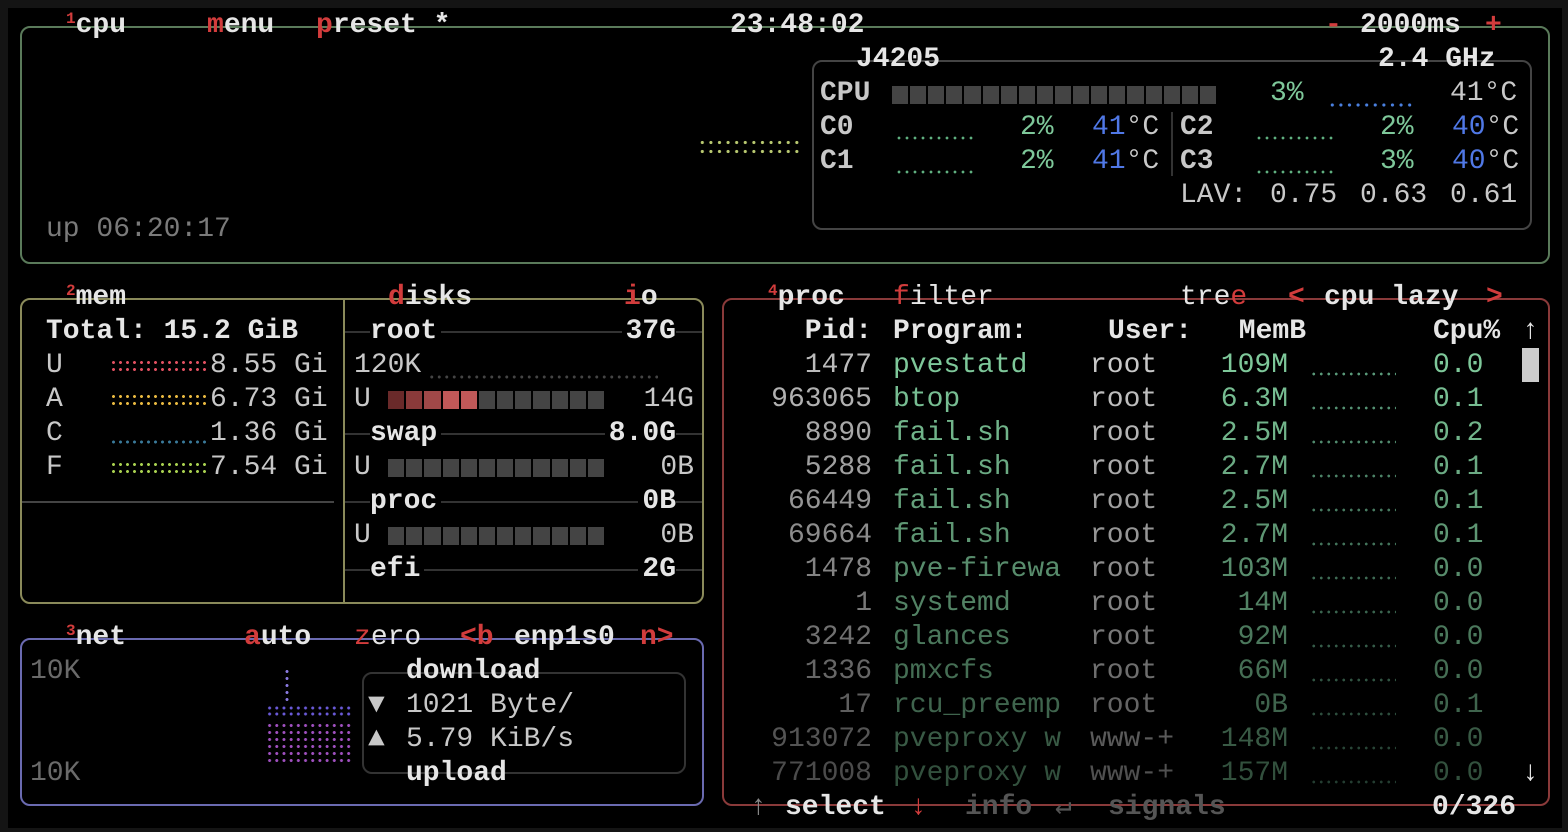 This screenshot has height=832, width=1568. I want to click on net-zero-toggle: zero, so click(388, 637).